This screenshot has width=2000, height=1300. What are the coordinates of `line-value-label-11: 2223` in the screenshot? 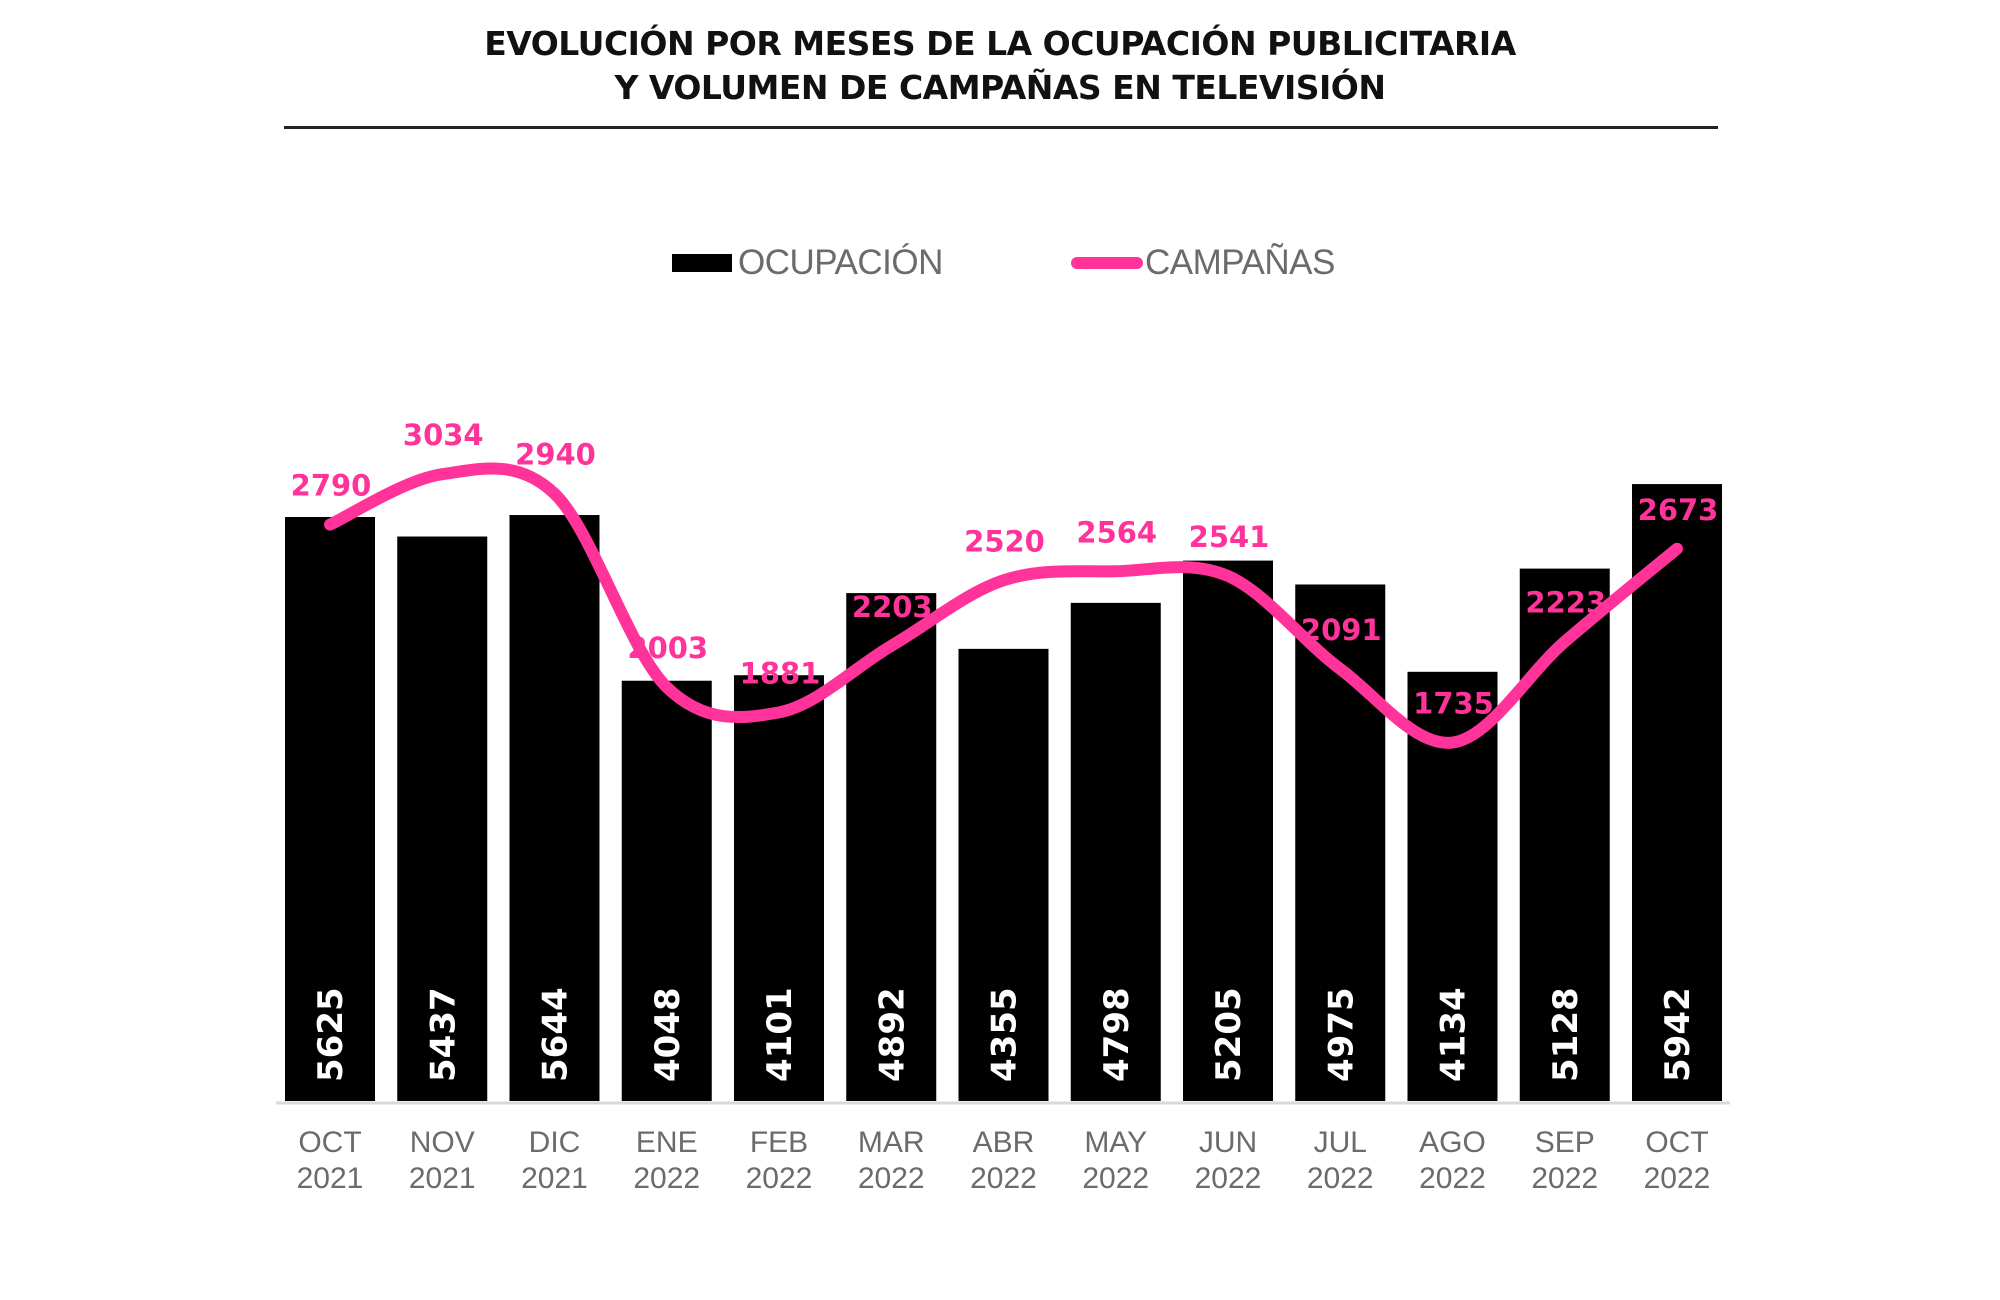 It's located at (1565, 603).